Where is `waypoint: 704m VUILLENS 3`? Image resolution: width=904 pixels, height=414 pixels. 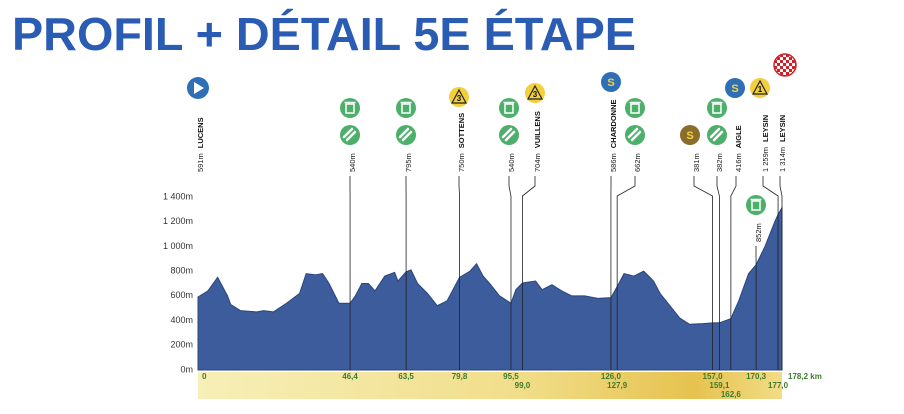 waypoint: 704m VUILLENS 3 is located at coordinates (533, 226).